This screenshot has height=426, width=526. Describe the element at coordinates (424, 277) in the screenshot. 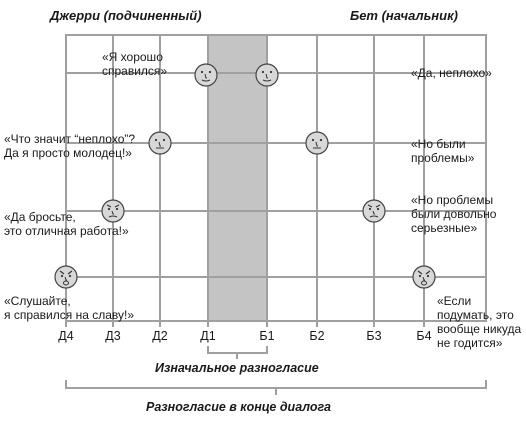

I see `beth-face-b4` at that location.